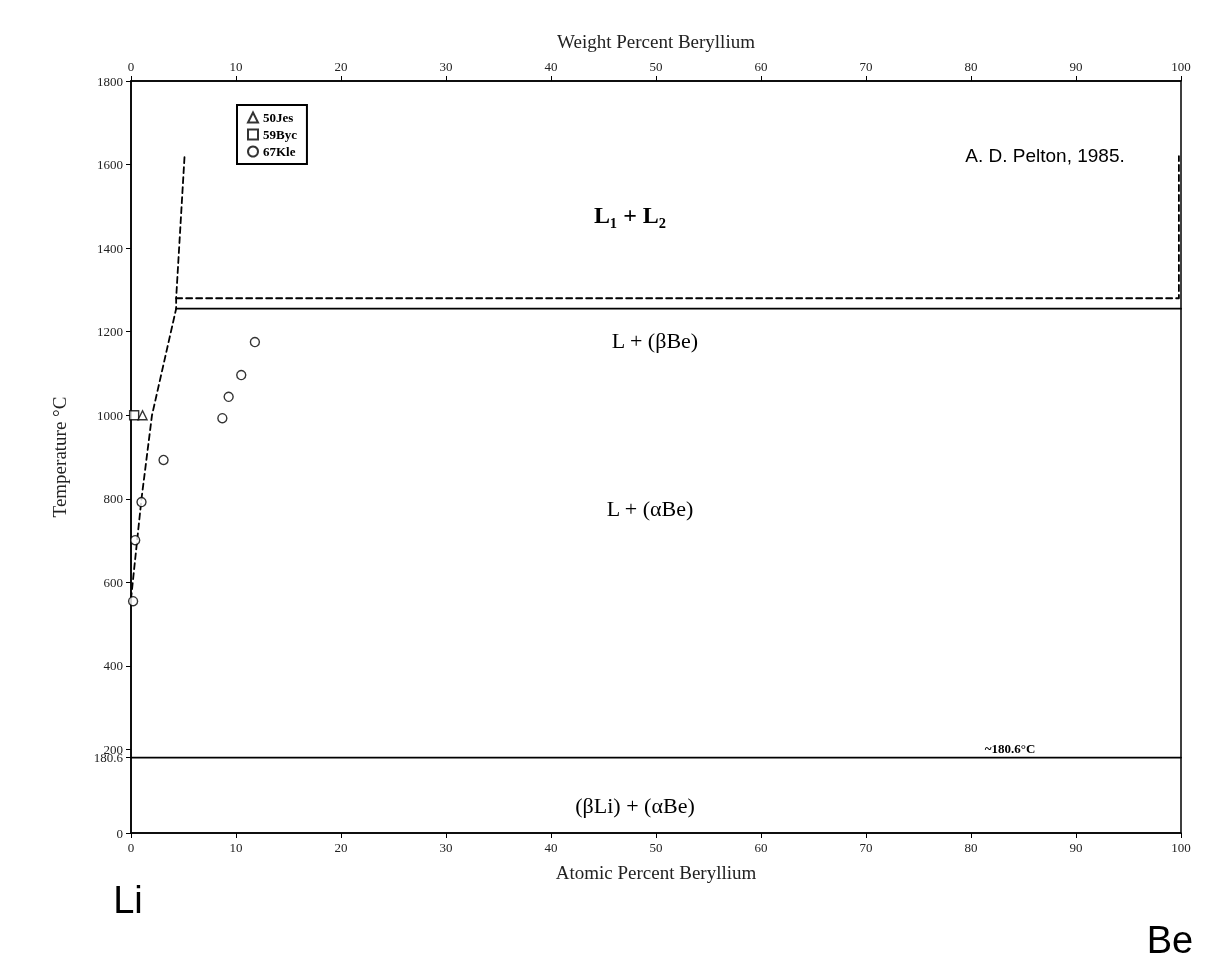 The image size is (1205, 964). What do you see at coordinates (1076, 66) in the screenshot?
I see `x2-tick-label: 90` at bounding box center [1076, 66].